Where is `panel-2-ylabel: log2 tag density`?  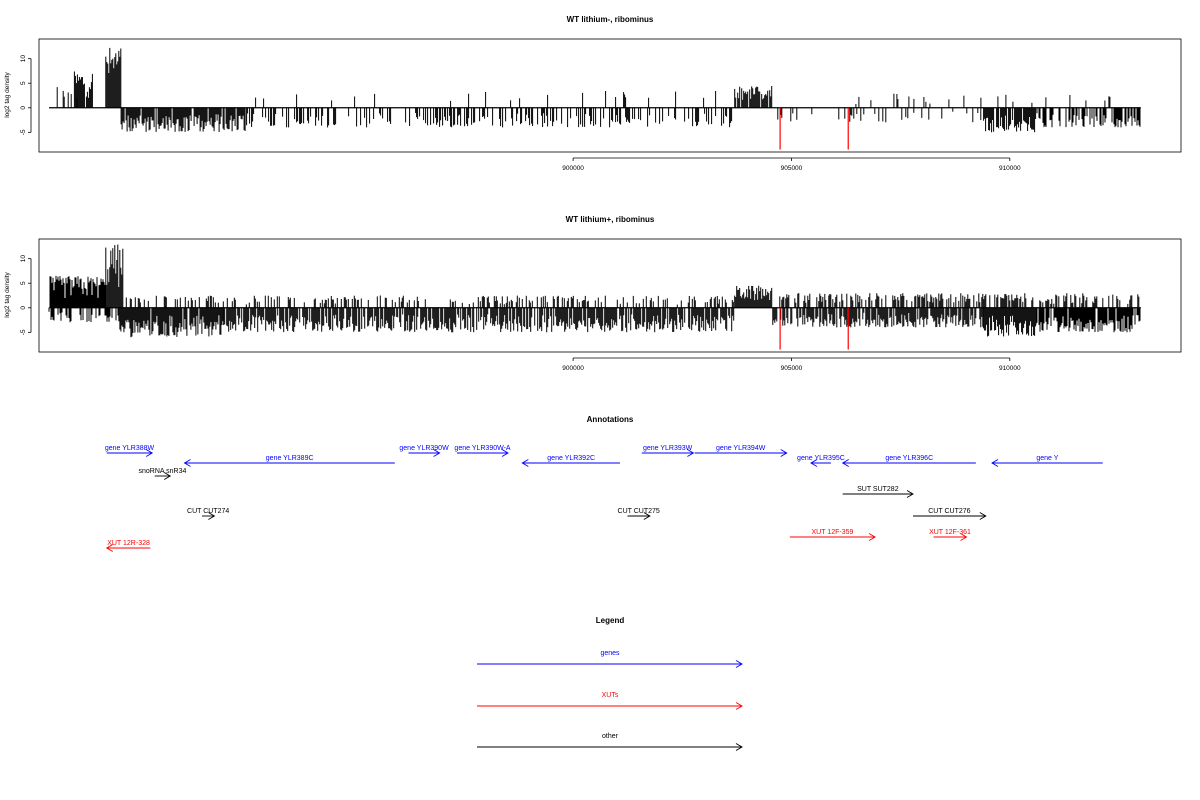 panel-2-ylabel: log2 tag density is located at coordinates (7, 294).